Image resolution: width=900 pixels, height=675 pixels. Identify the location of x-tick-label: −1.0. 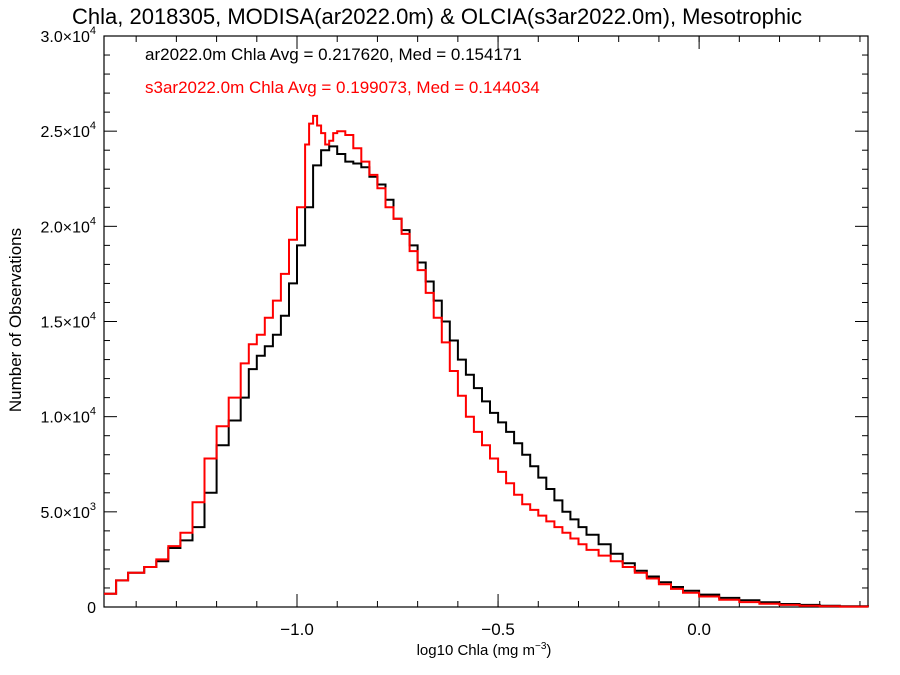
(297, 629).